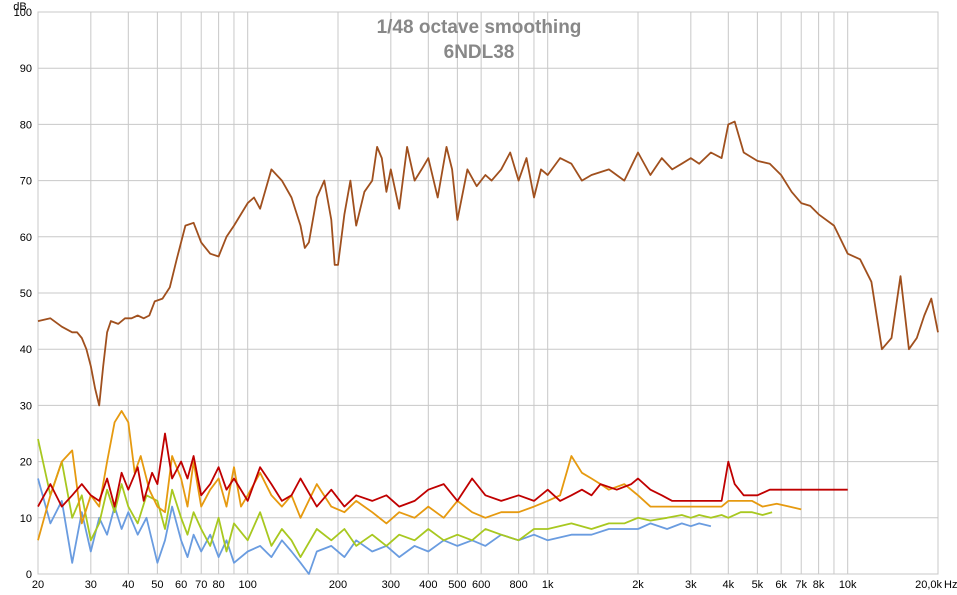 The image size is (957, 595). What do you see at coordinates (781, 585) in the screenshot?
I see `x-tick-label: 6k` at bounding box center [781, 585].